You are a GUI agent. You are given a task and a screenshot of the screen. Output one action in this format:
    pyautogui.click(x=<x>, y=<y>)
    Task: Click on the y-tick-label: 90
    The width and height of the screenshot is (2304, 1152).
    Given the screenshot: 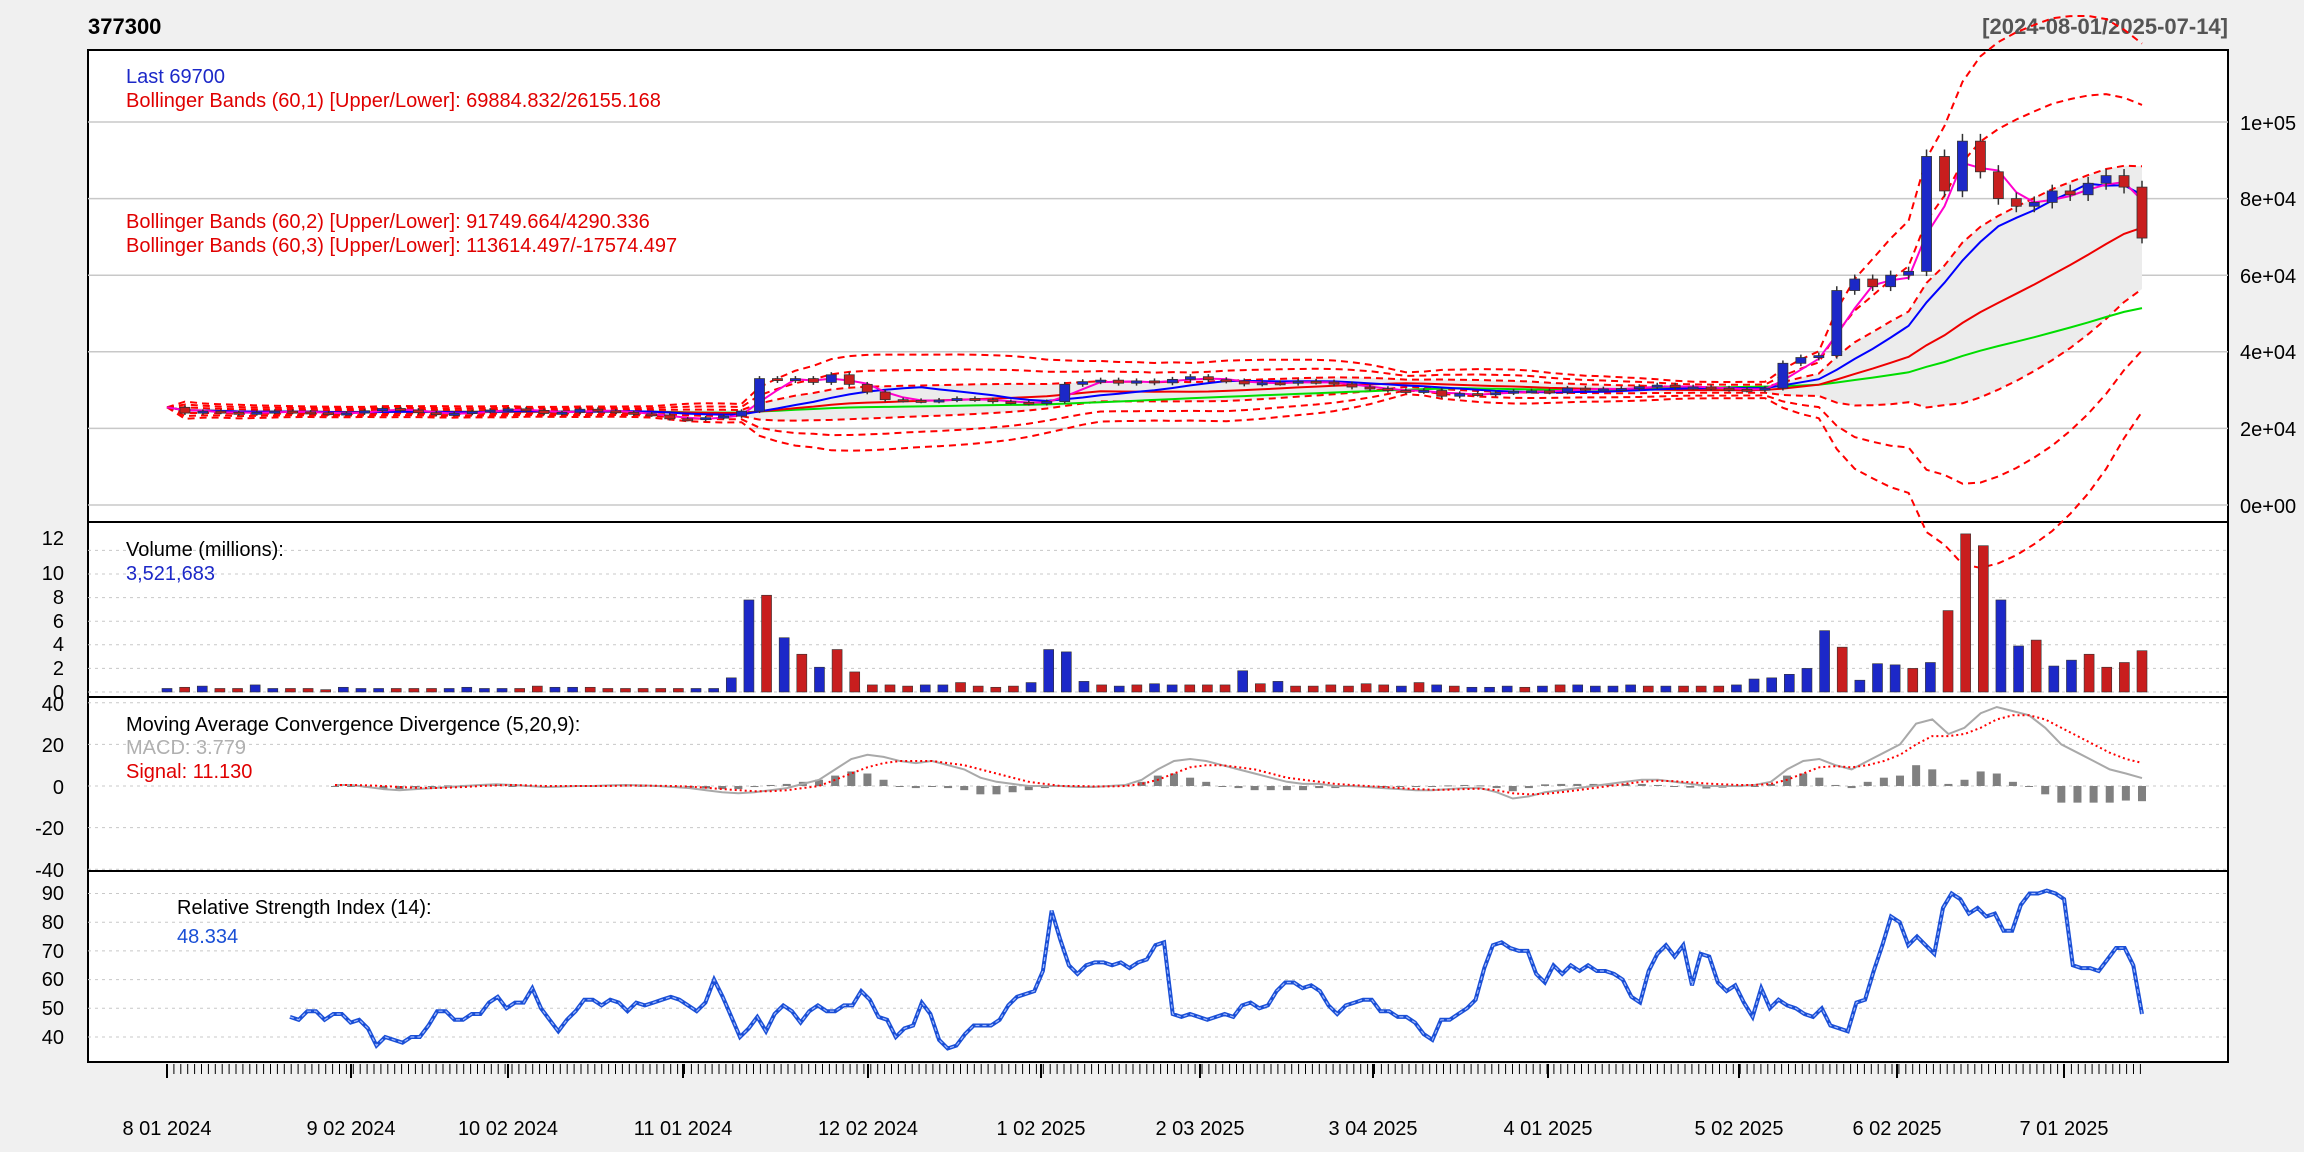 What is the action you would take?
    pyautogui.click(x=53, y=894)
    